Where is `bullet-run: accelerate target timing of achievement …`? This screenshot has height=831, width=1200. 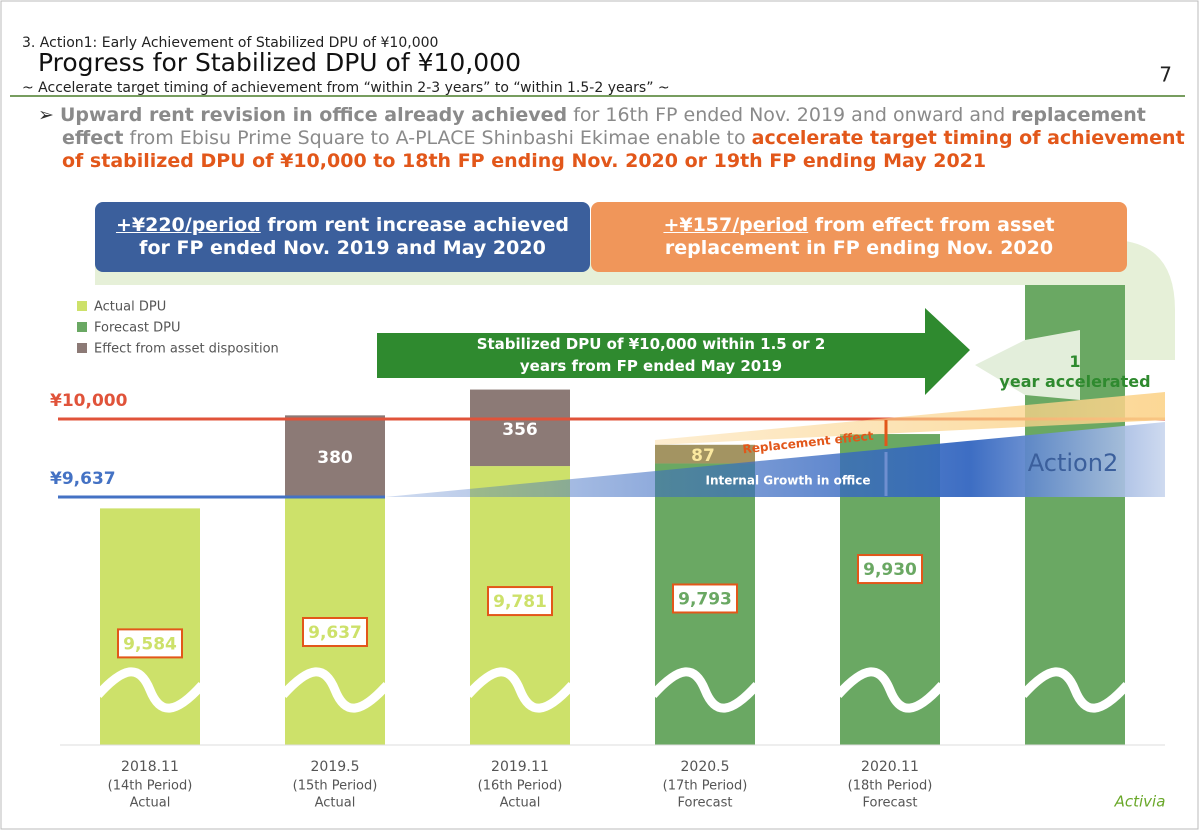 bullet-run: accelerate target timing of achievement … is located at coordinates (623, 149).